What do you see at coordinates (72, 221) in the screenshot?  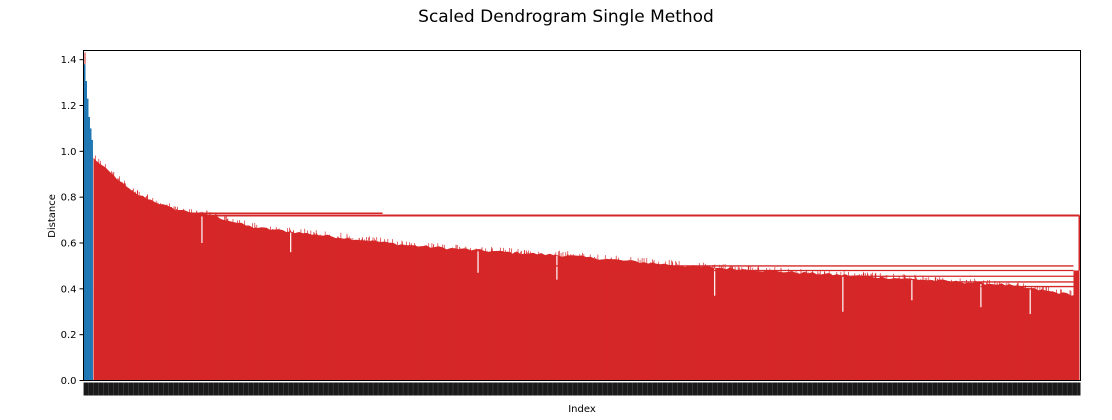 I see `y-axis: 0.0 0.2 0.4 0.6 0.8 1.0 1.2 1.4` at bounding box center [72, 221].